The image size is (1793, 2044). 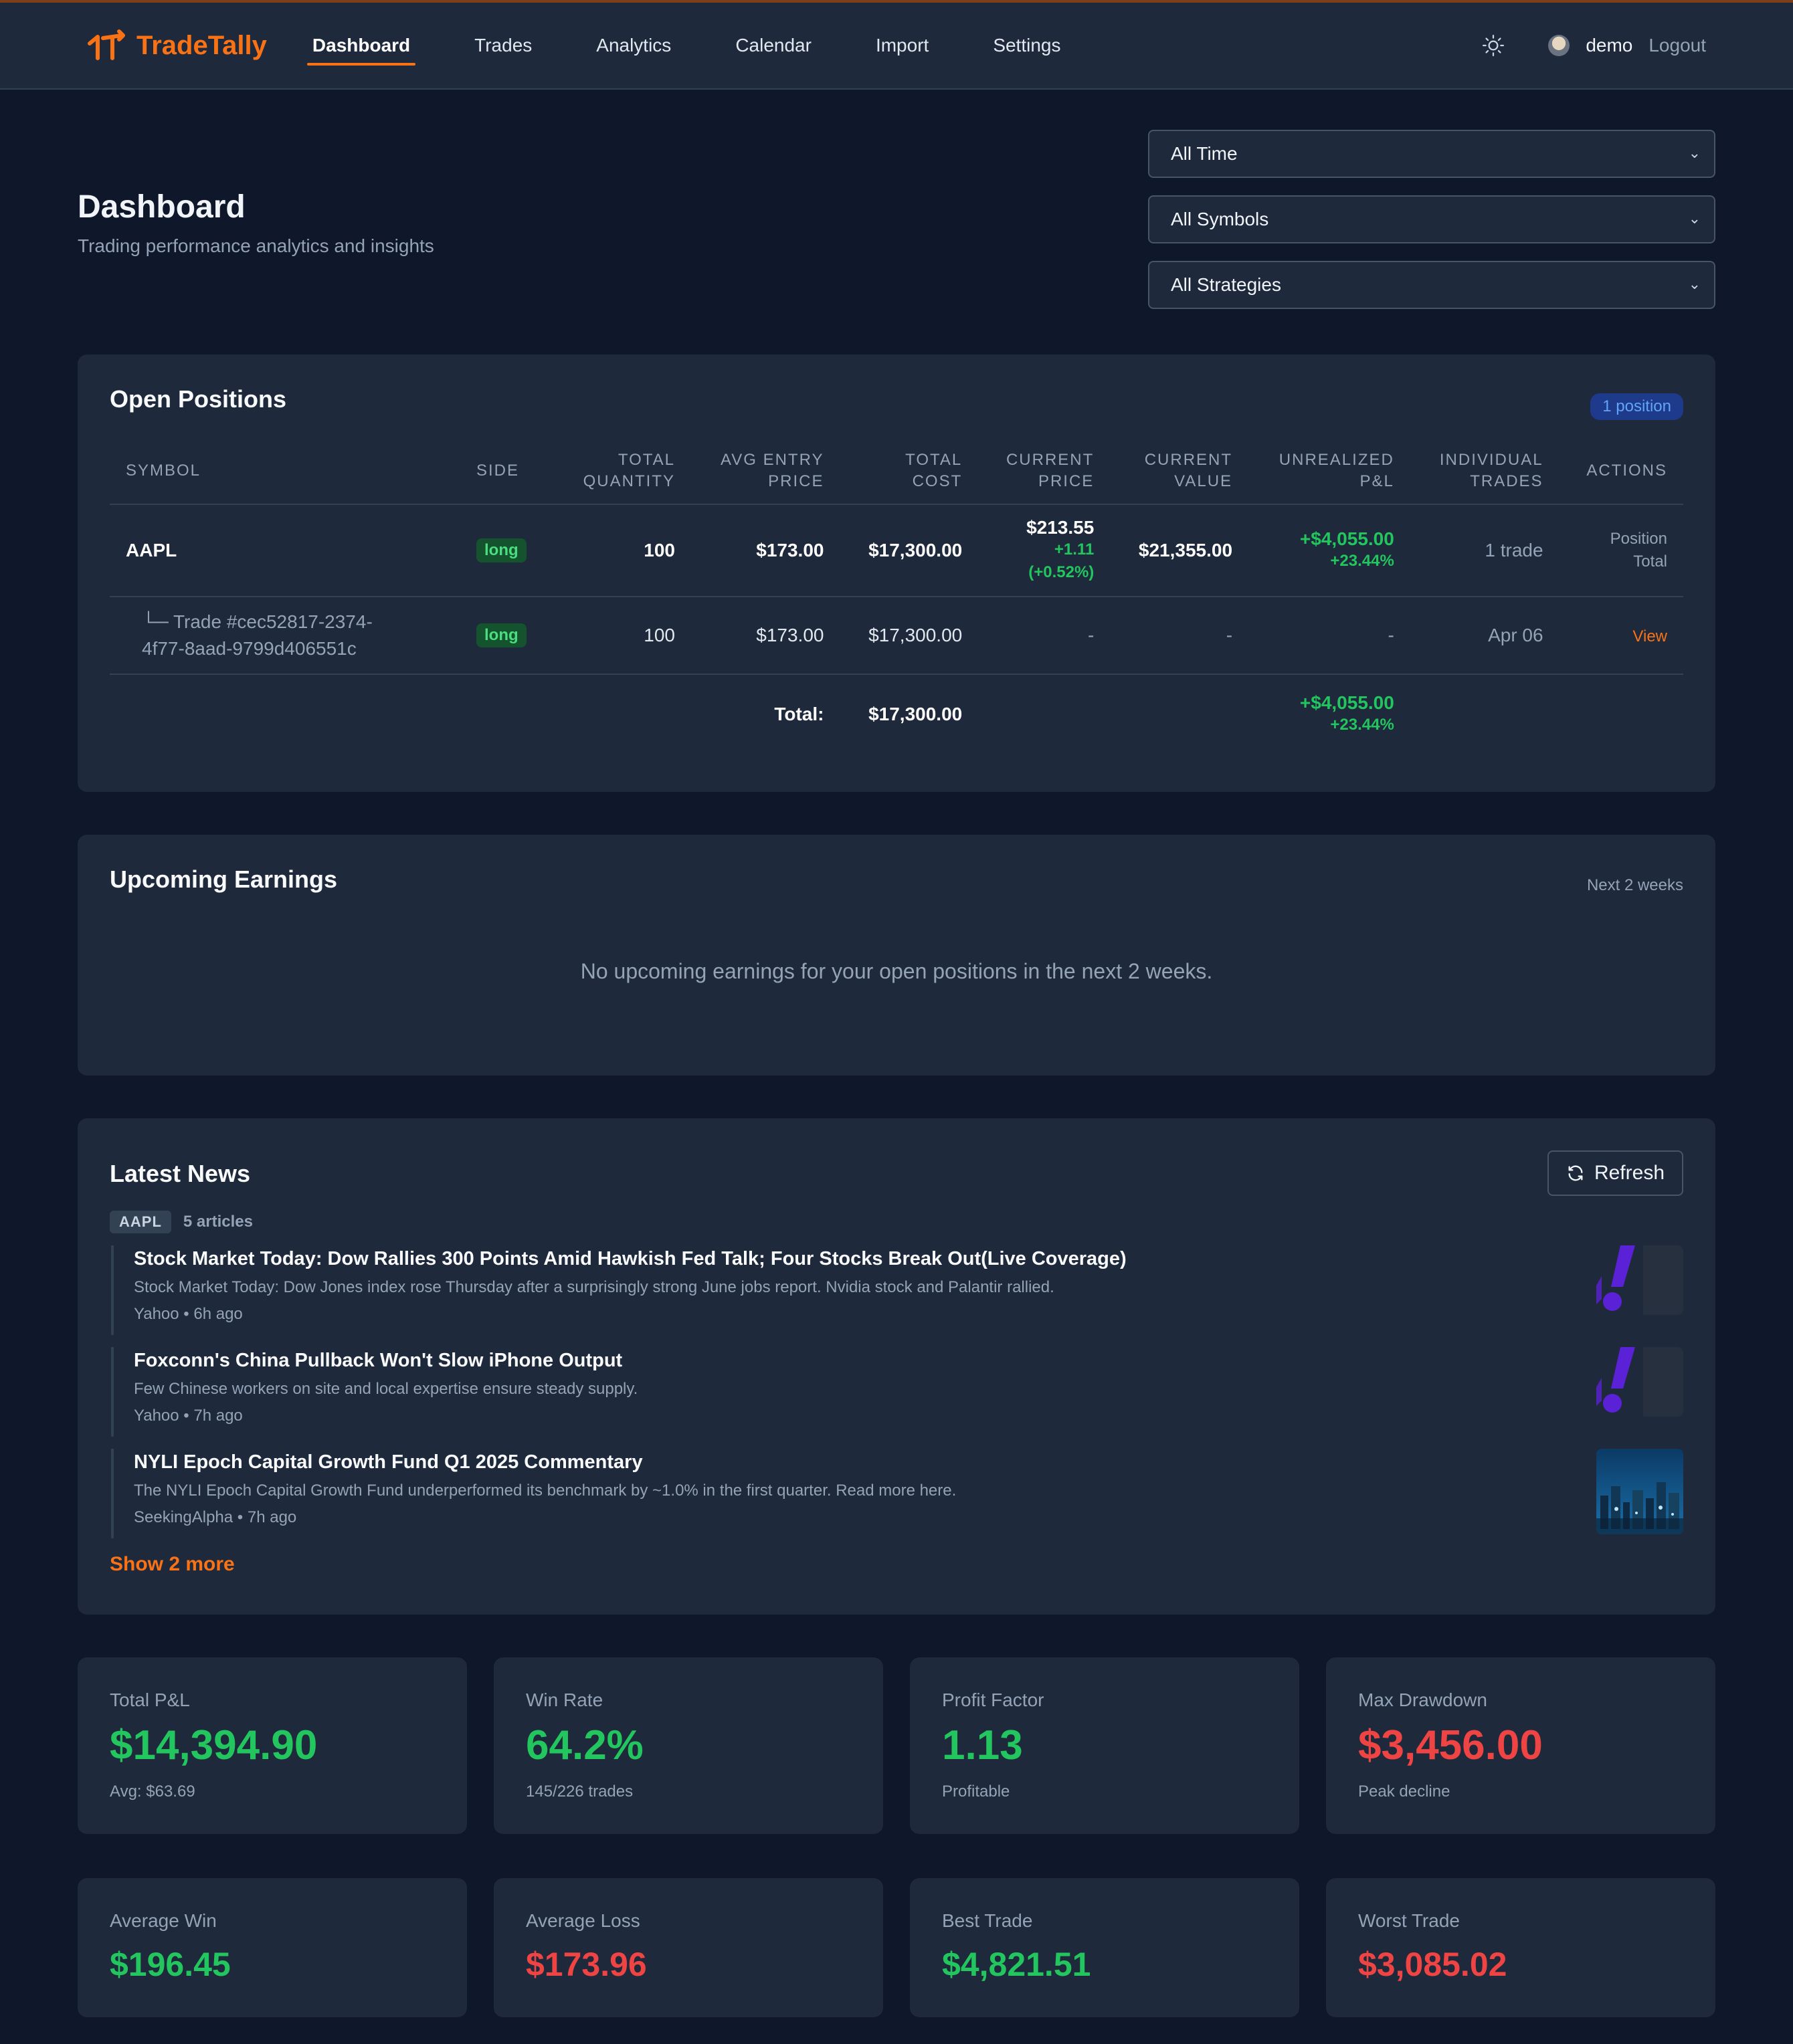 What do you see at coordinates (272, 1745) in the screenshot?
I see `stat-total-pnl: Total P&L $14,394.90 Avg: $63.69` at bounding box center [272, 1745].